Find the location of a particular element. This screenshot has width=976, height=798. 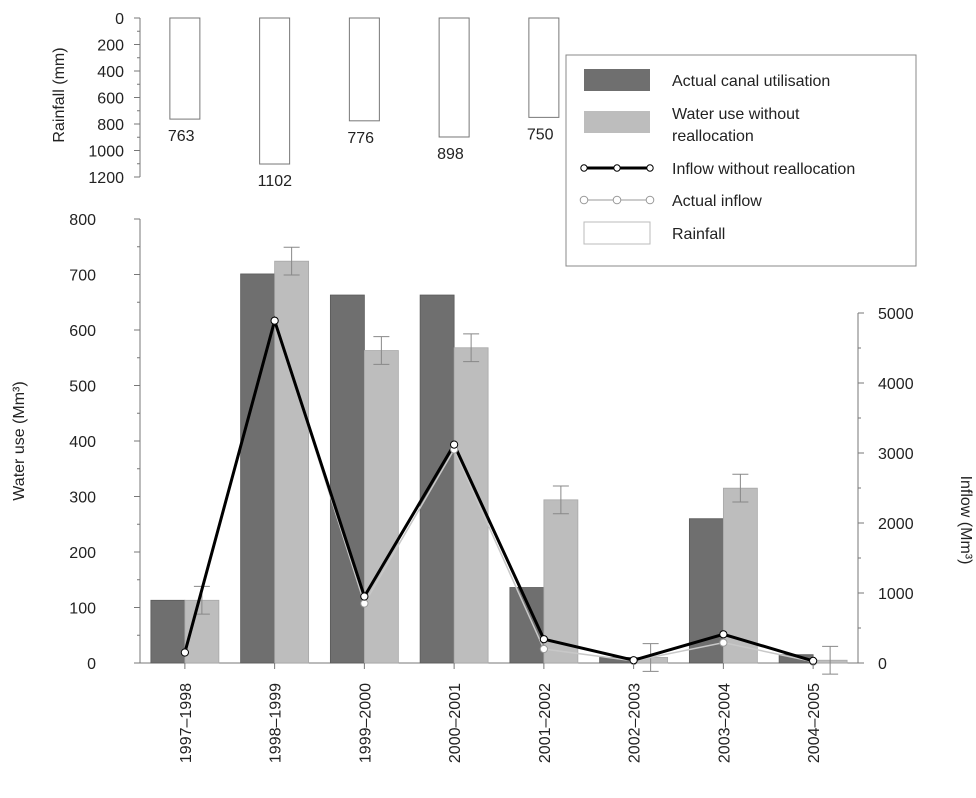

legend-label: Inflow without reallocation is located at coordinates (763, 169).